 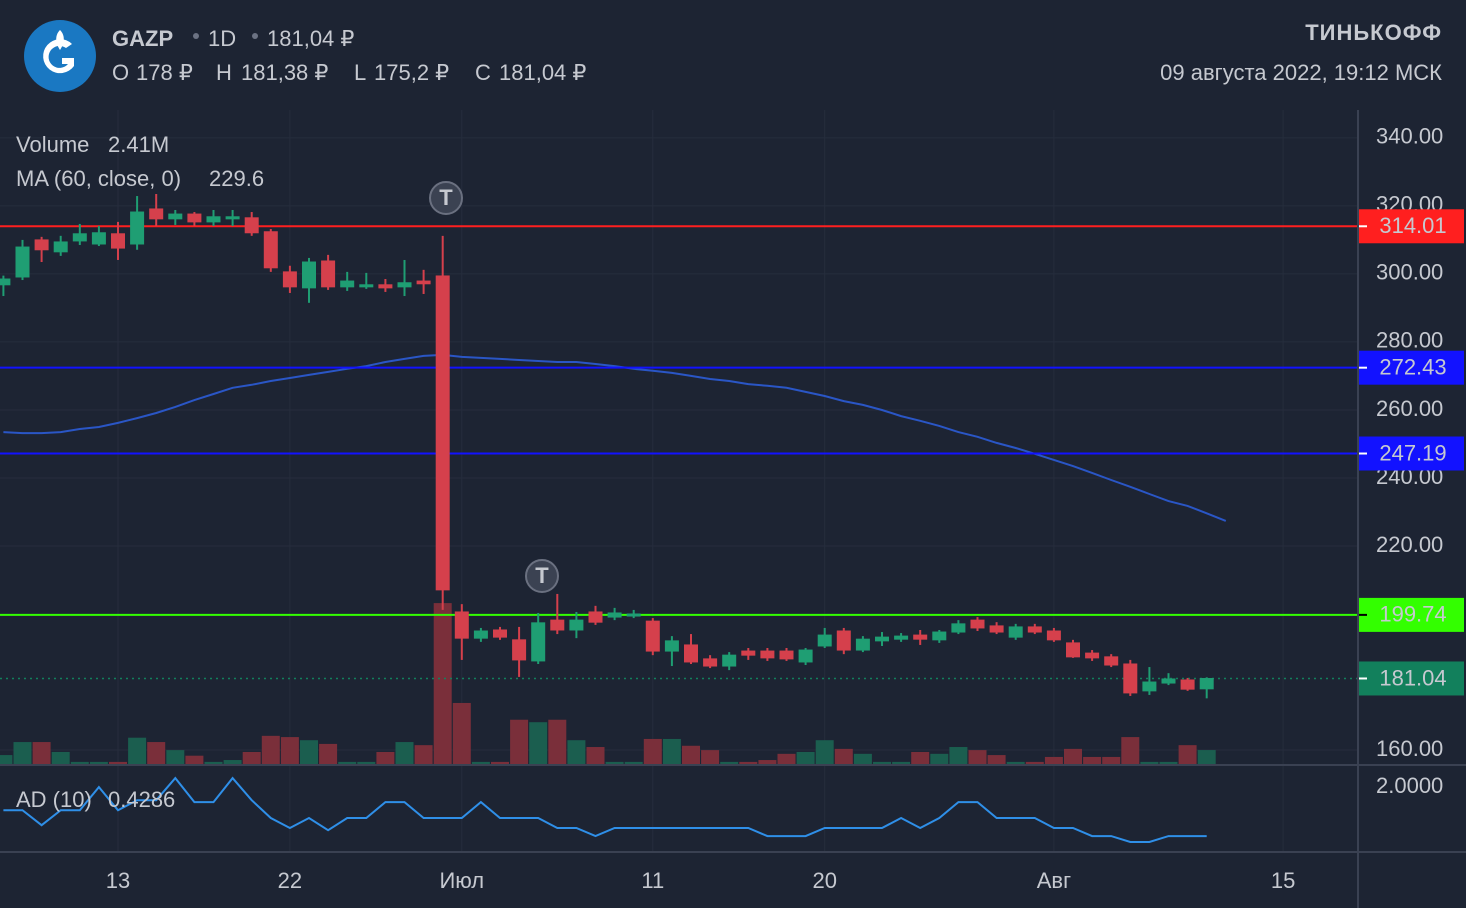 What do you see at coordinates (824, 880) in the screenshot?
I see `x-tick-label: 20` at bounding box center [824, 880].